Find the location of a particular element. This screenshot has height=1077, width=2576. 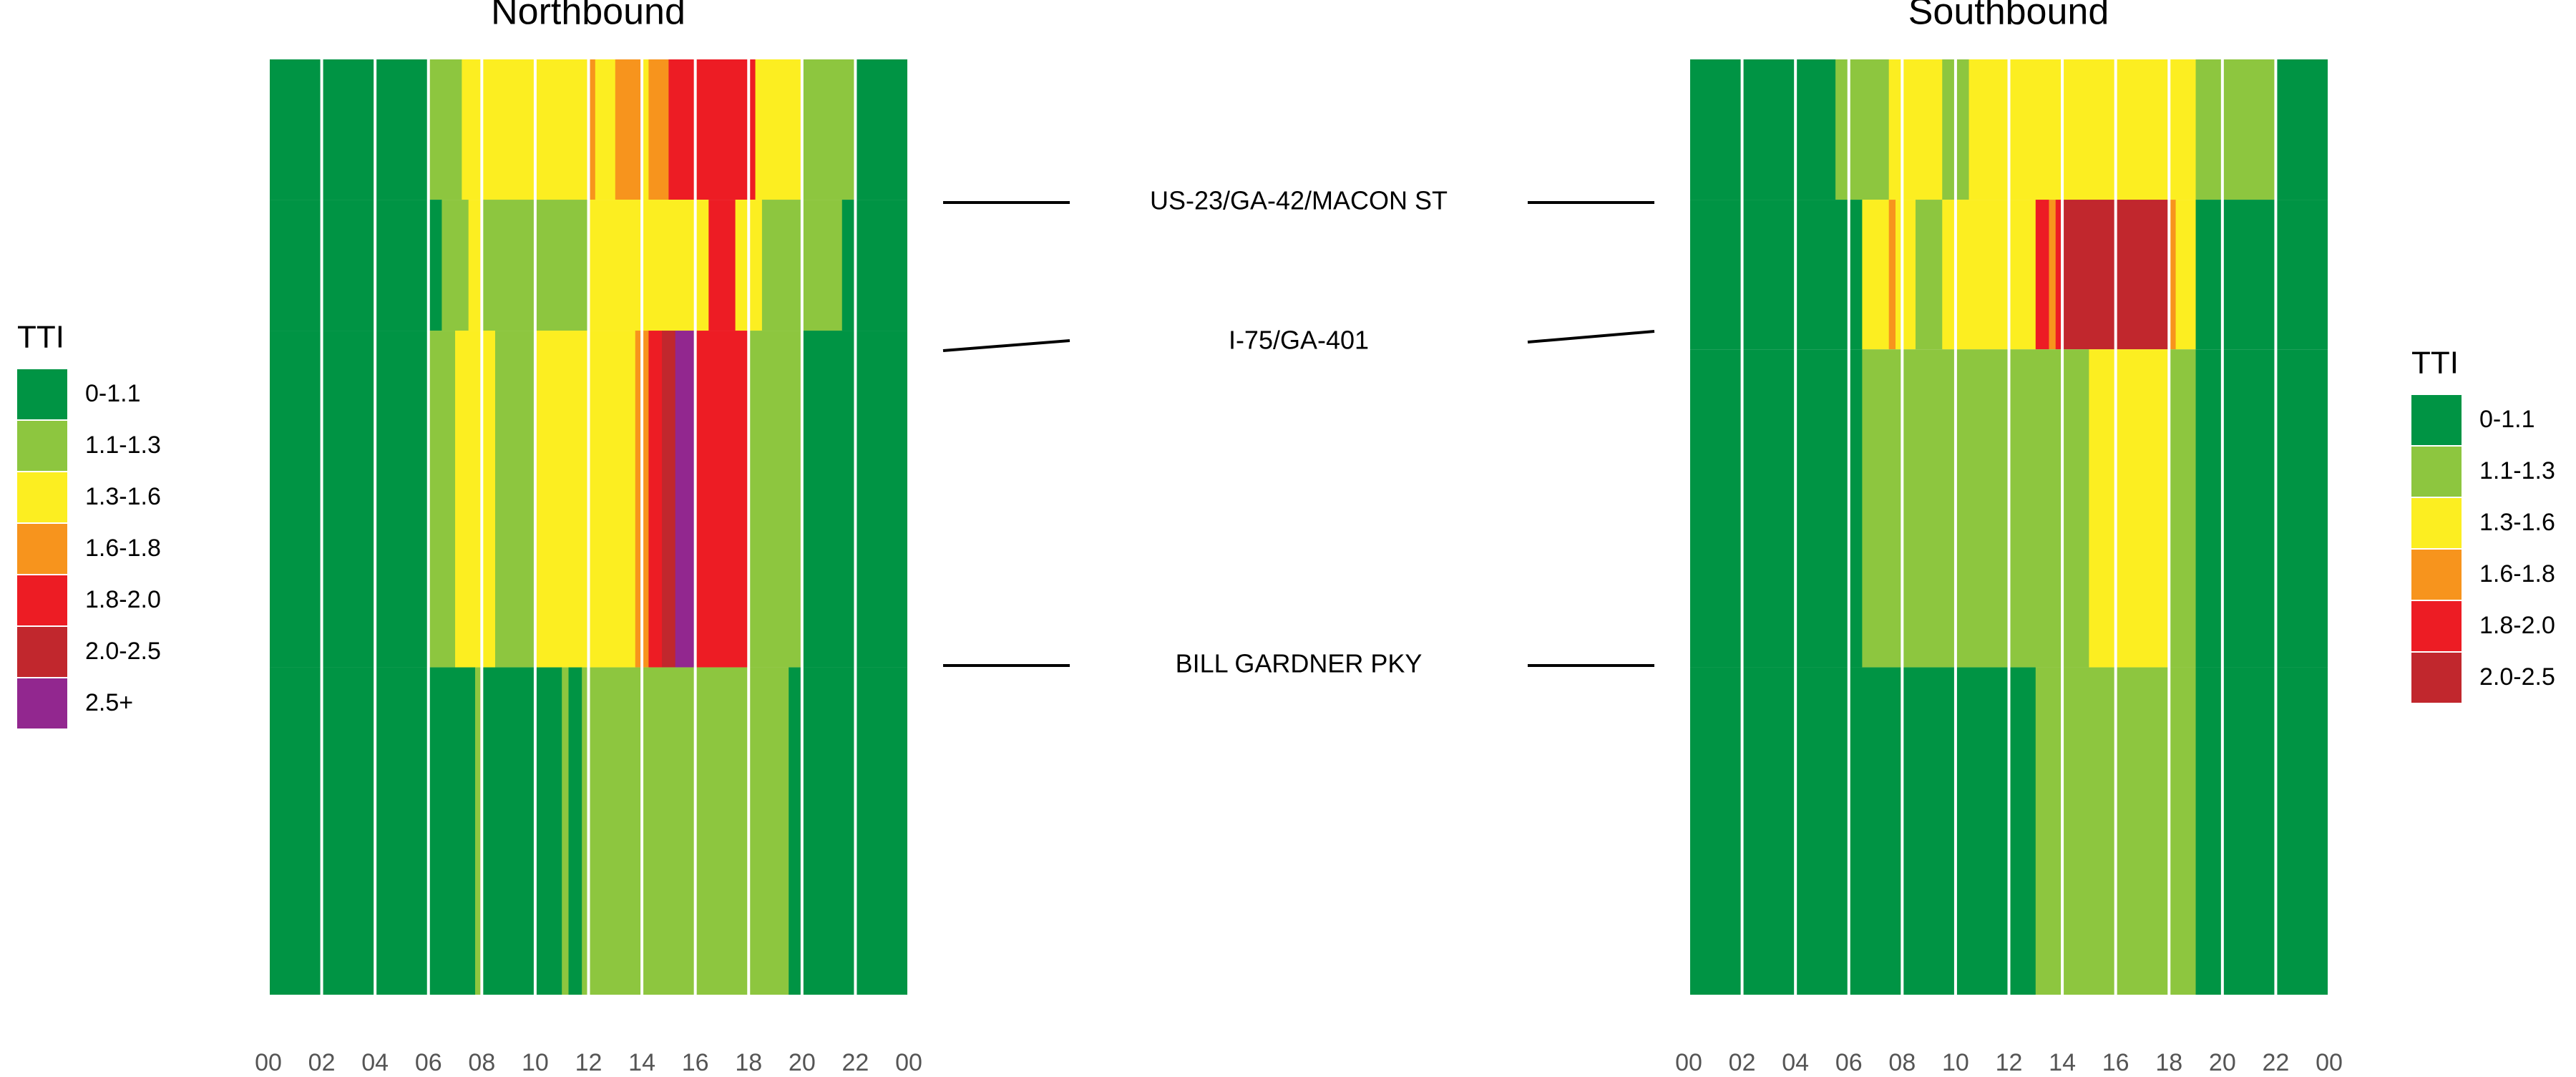

legend-title-0: TTI is located at coordinates (40, 337).